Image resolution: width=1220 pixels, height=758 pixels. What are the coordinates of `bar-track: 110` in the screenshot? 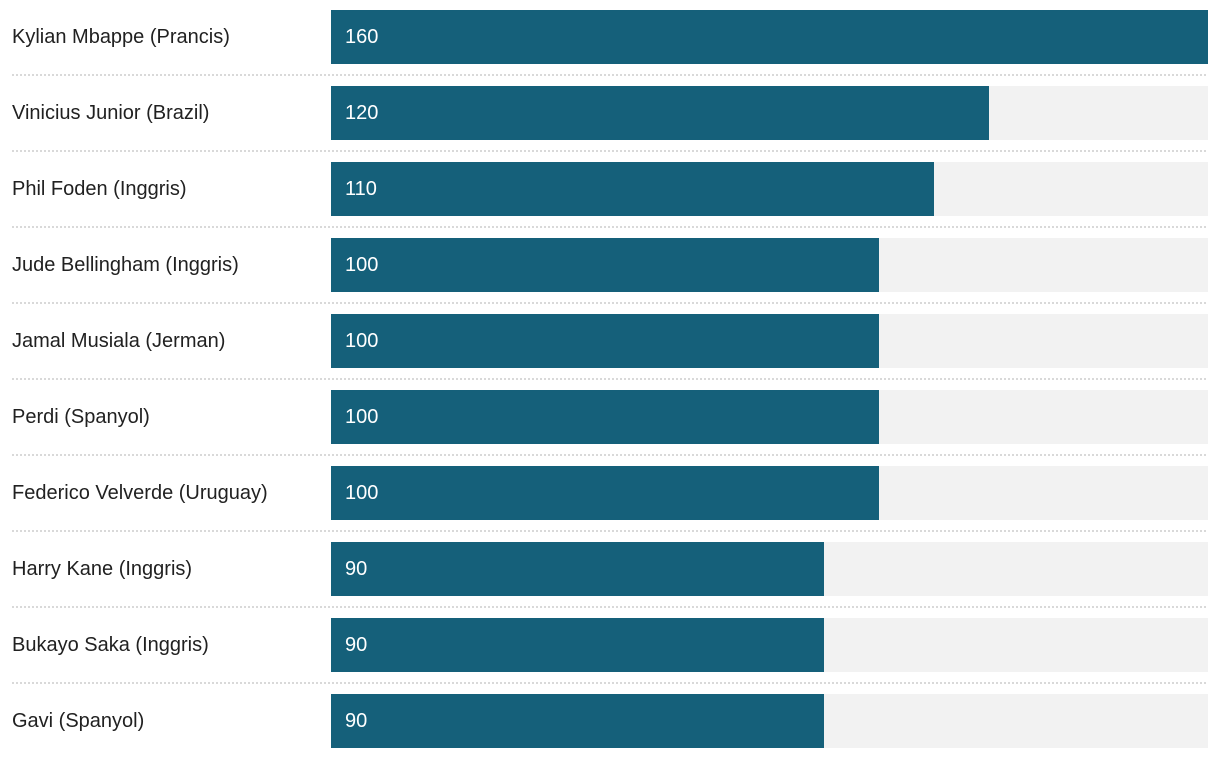 It's located at (769, 189).